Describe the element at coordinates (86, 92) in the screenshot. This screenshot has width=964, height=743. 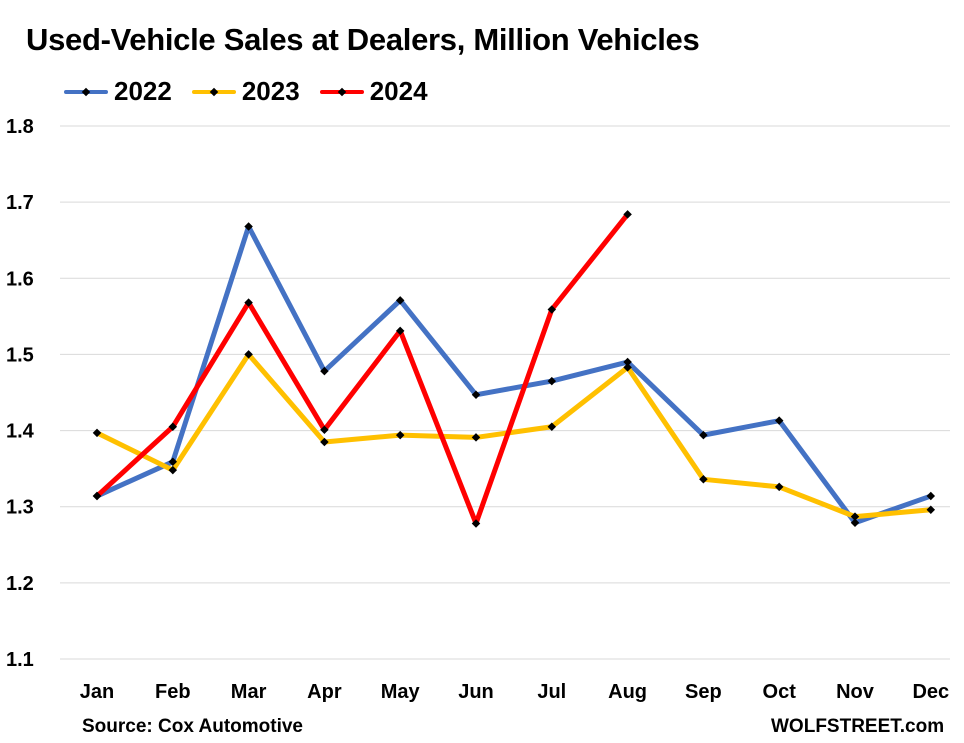
I see `legend-swatch-2022` at that location.